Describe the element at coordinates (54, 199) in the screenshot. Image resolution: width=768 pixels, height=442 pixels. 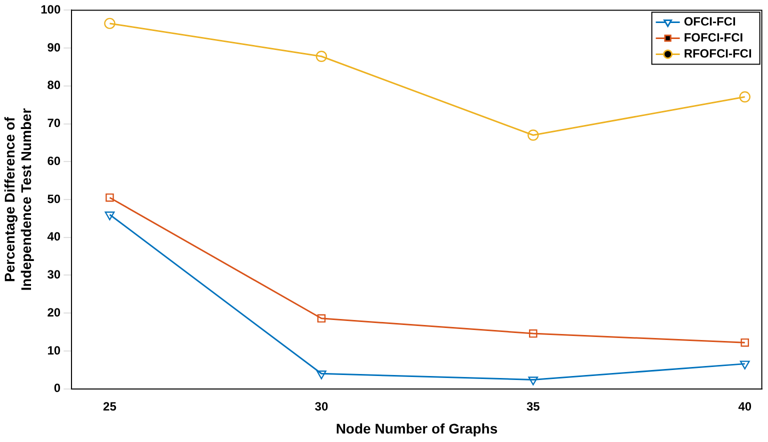
I see `y-tick-label: 50` at that location.